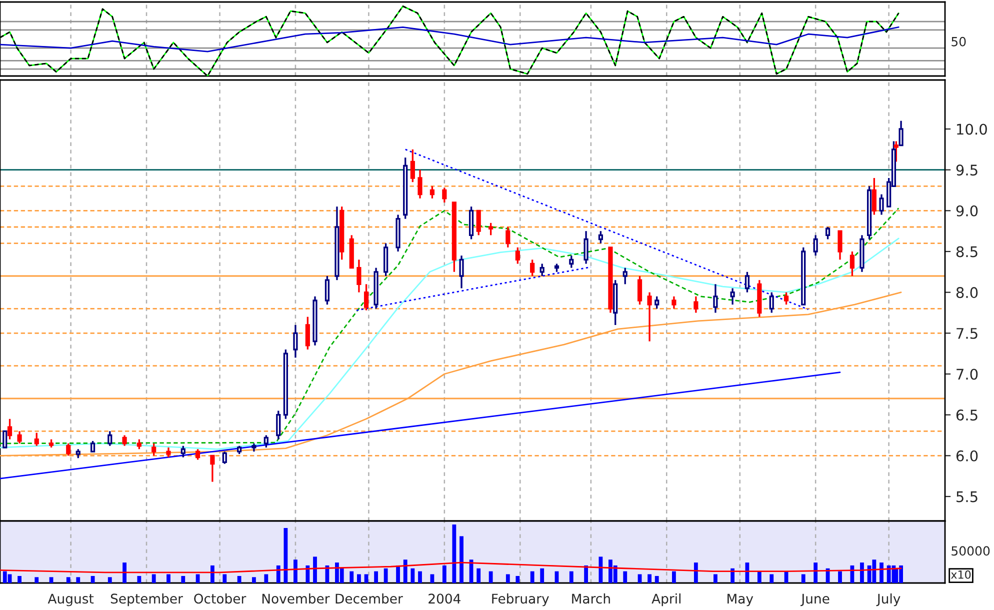 The width and height of the screenshot is (994, 610). I want to click on text: 50, so click(959, 41).